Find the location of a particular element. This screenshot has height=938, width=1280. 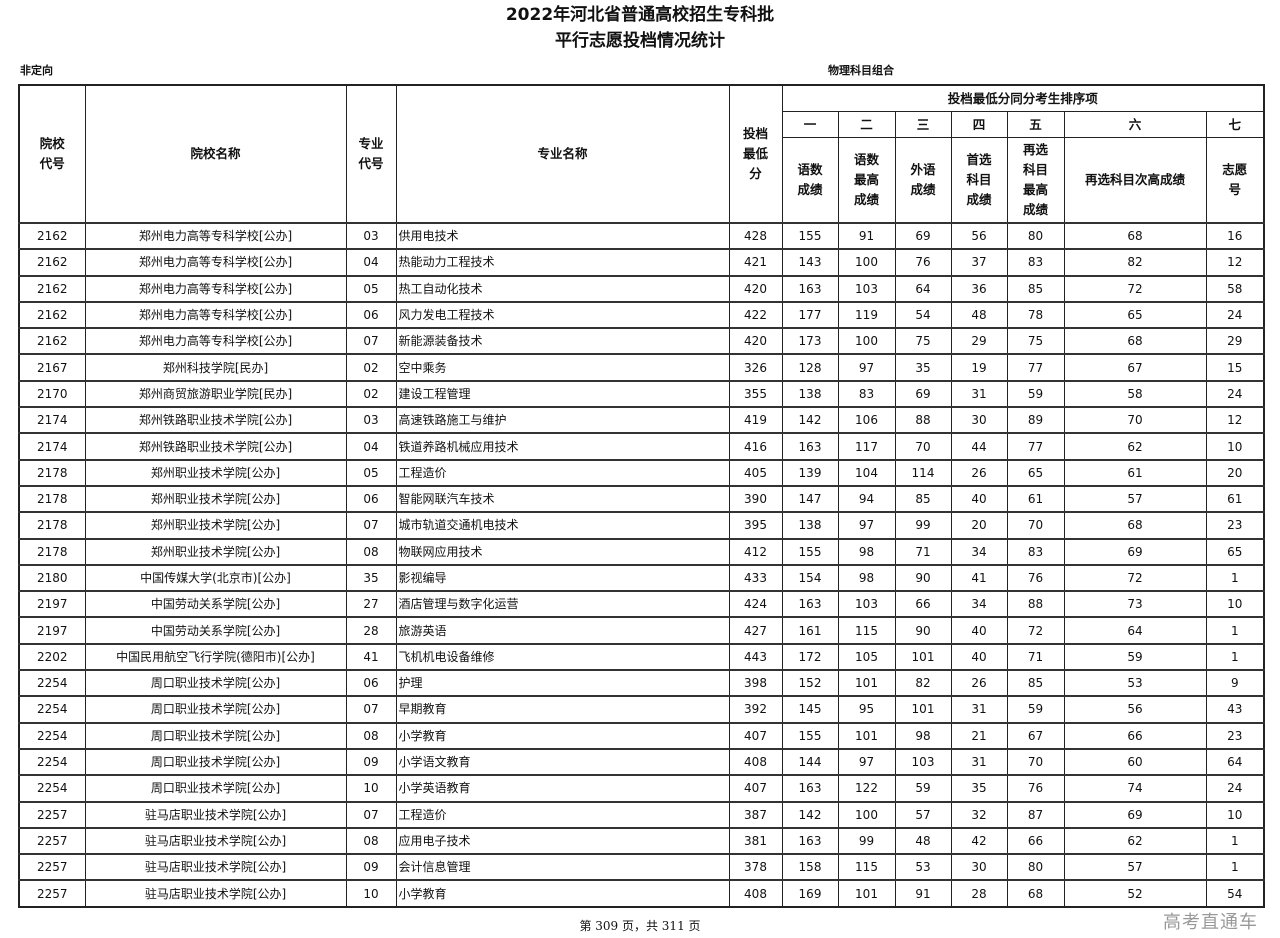

score-yushu-cell: 173 is located at coordinates (810, 341).